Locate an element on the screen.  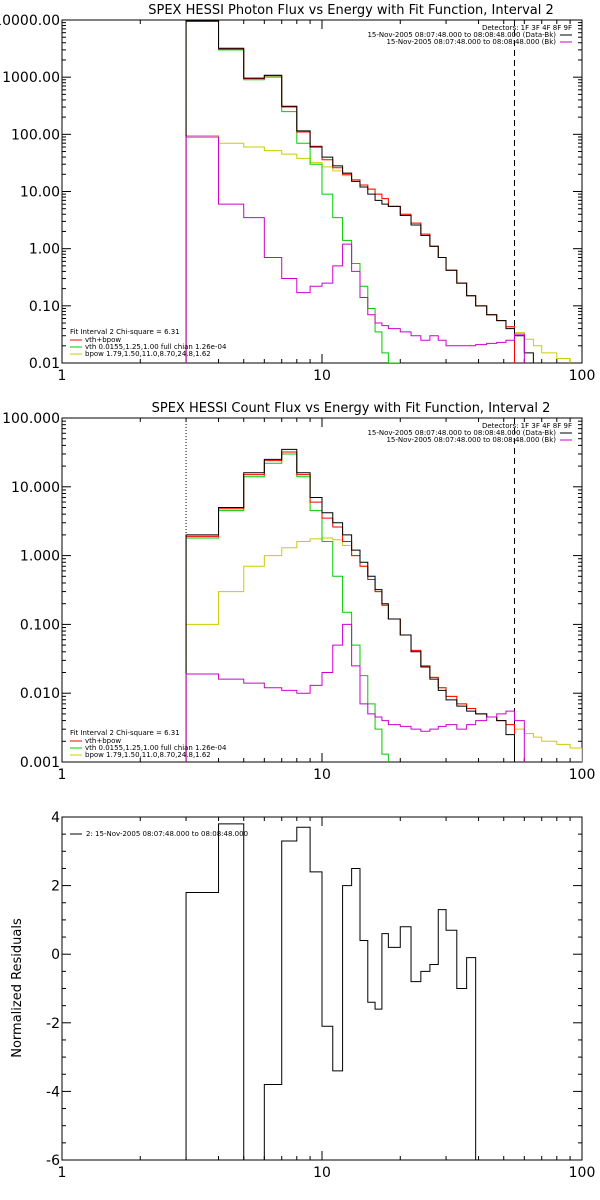
photon-detectors-label: Detectors: 1F 3F 4F 8F 9F is located at coordinates (527, 28).